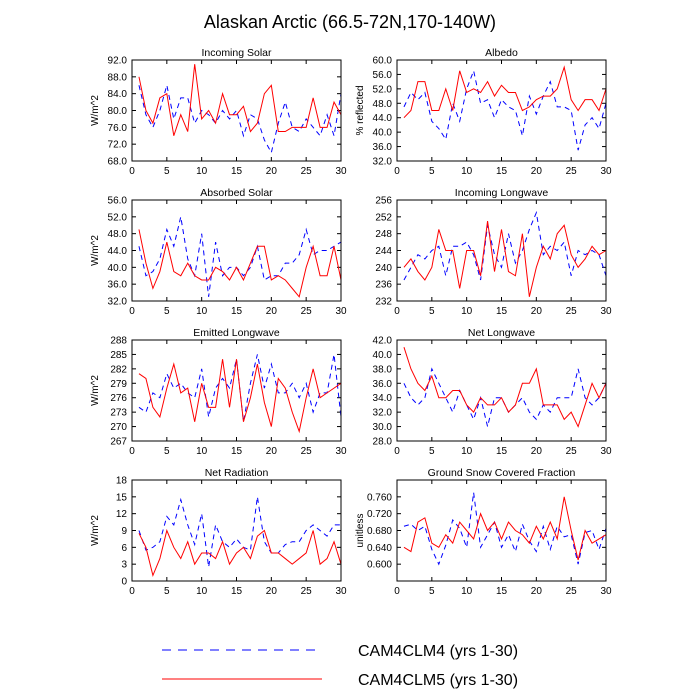 This screenshot has height=700, width=700. I want to click on legend-label-clm4: CAM4CLM4 (yrs 1-30), so click(438, 651).